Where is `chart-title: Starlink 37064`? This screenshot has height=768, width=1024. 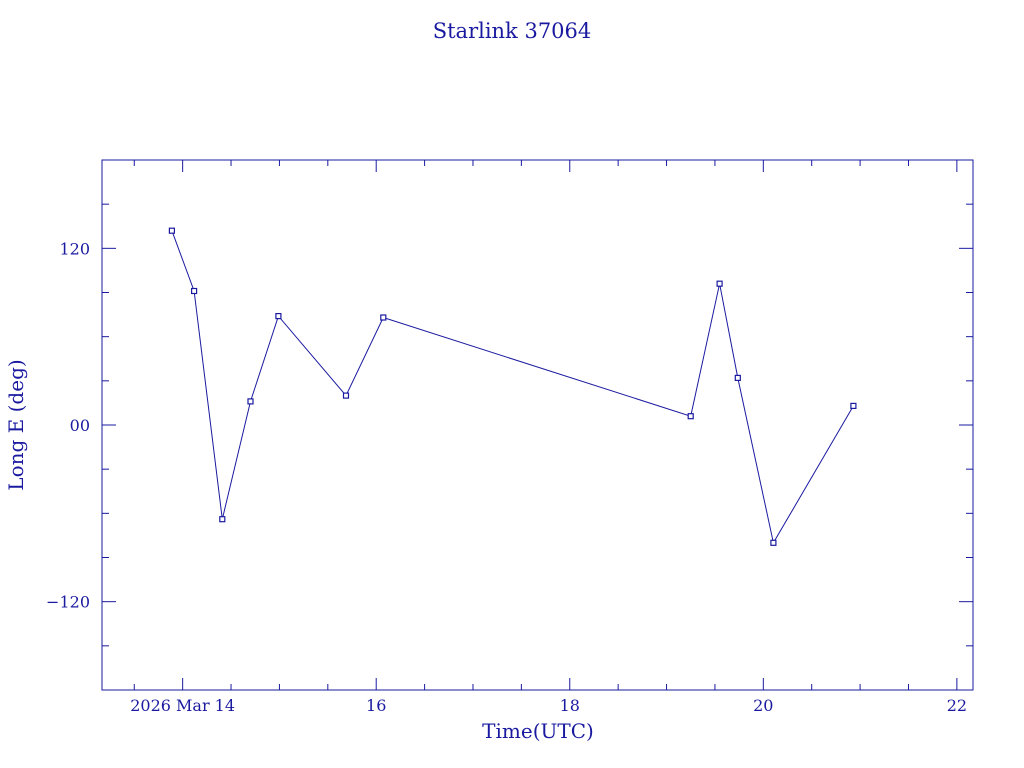
chart-title: Starlink 37064 is located at coordinates (512, 31).